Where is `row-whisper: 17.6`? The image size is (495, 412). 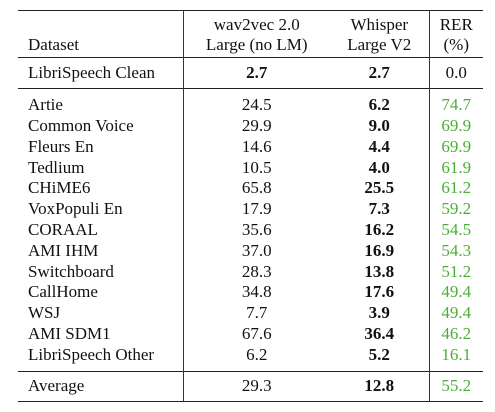
row-whisper: 17.6 is located at coordinates (379, 292).